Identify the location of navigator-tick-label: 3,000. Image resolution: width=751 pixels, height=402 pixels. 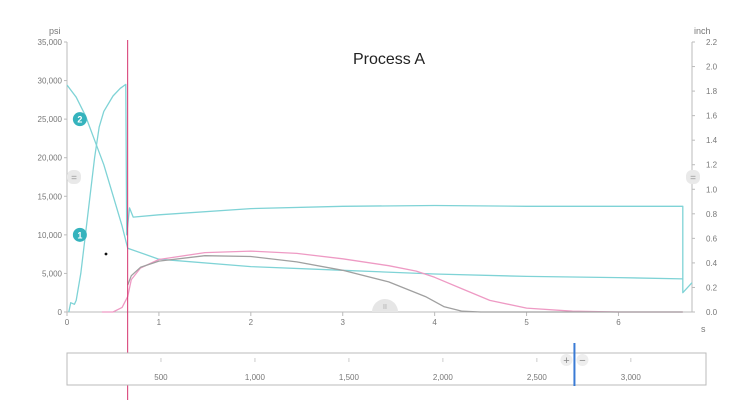
(631, 377).